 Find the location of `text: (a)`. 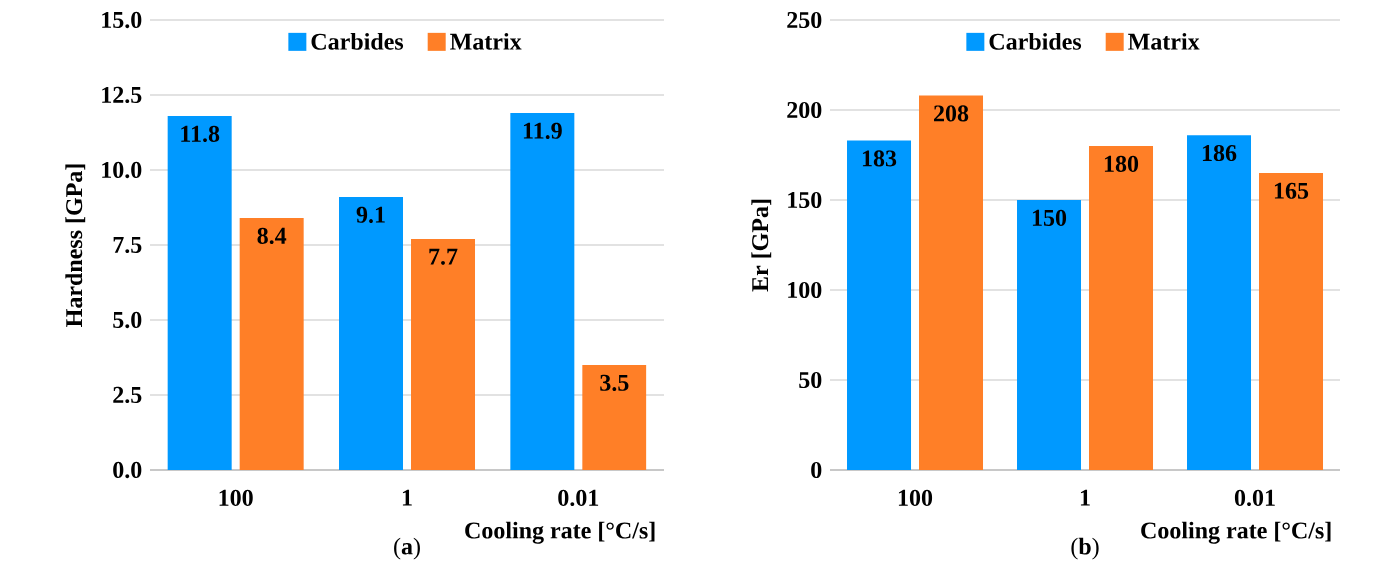

text: (a) is located at coordinates (407, 548).